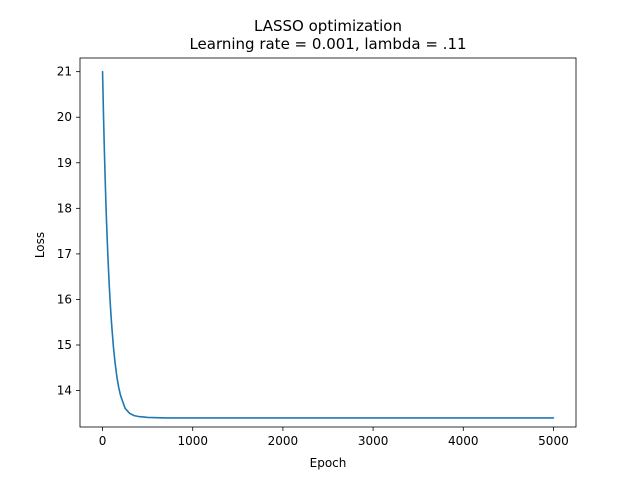  Describe the element at coordinates (328, 26) in the screenshot. I see `chart-title: LASSO optimization` at that location.